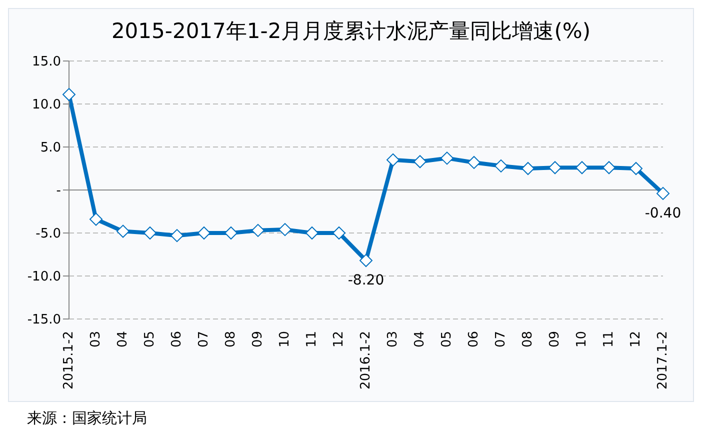  Describe the element at coordinates (46, 105) in the screenshot. I see `y-tick-label: 10.0` at that location.